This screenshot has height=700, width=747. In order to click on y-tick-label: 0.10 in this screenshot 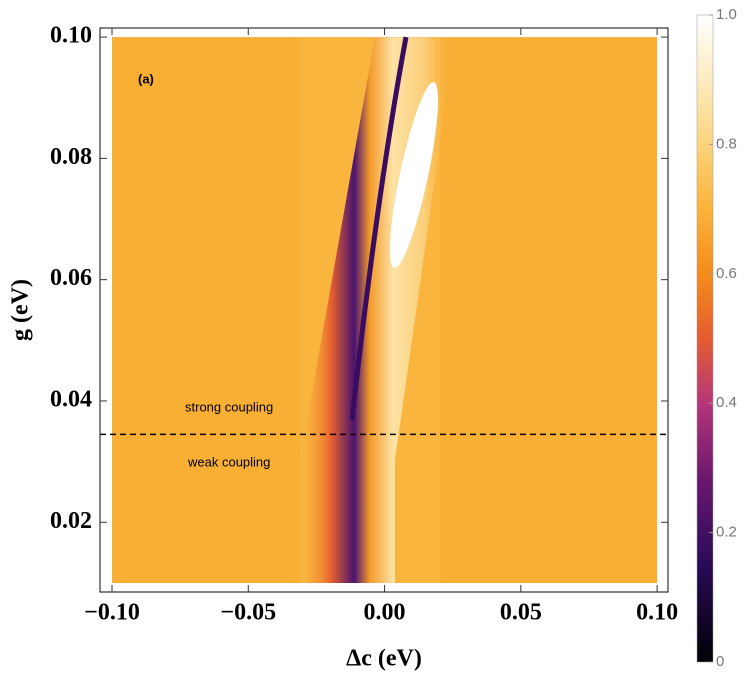, I will do `click(71, 36)`.